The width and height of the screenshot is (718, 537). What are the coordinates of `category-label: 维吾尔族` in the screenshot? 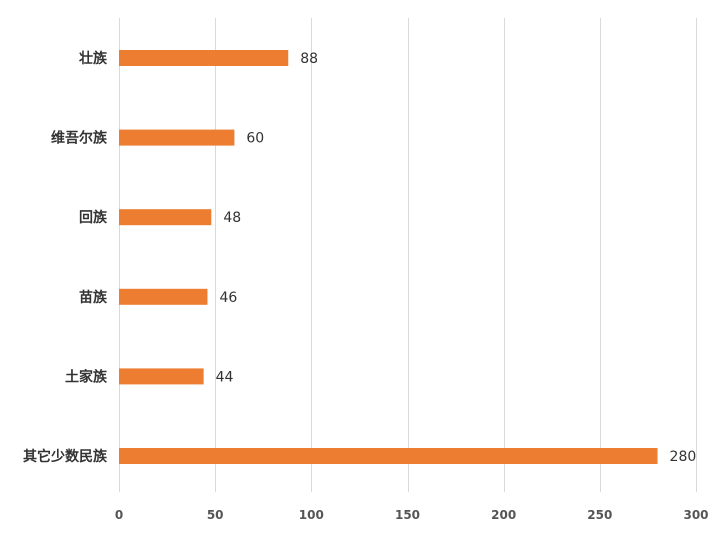 It's located at (79, 138).